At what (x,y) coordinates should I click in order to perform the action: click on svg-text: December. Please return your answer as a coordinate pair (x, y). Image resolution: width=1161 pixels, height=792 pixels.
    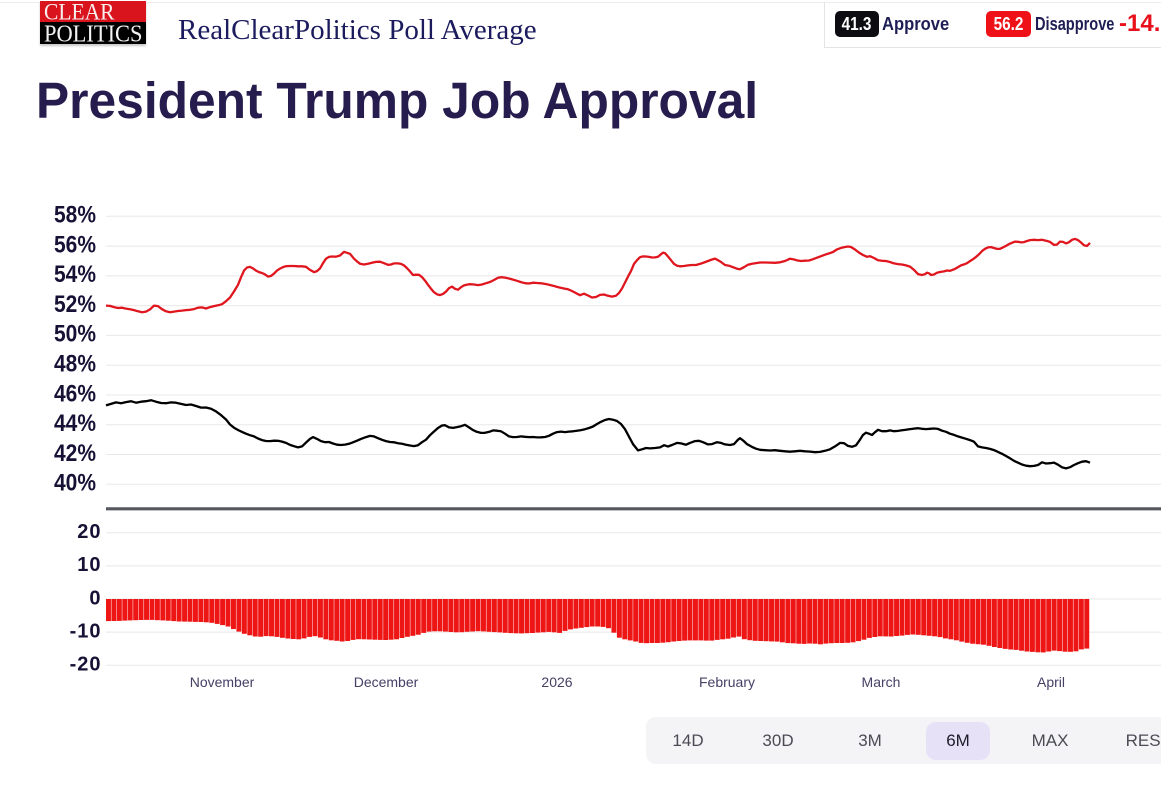
    Looking at the image, I should click on (386, 682).